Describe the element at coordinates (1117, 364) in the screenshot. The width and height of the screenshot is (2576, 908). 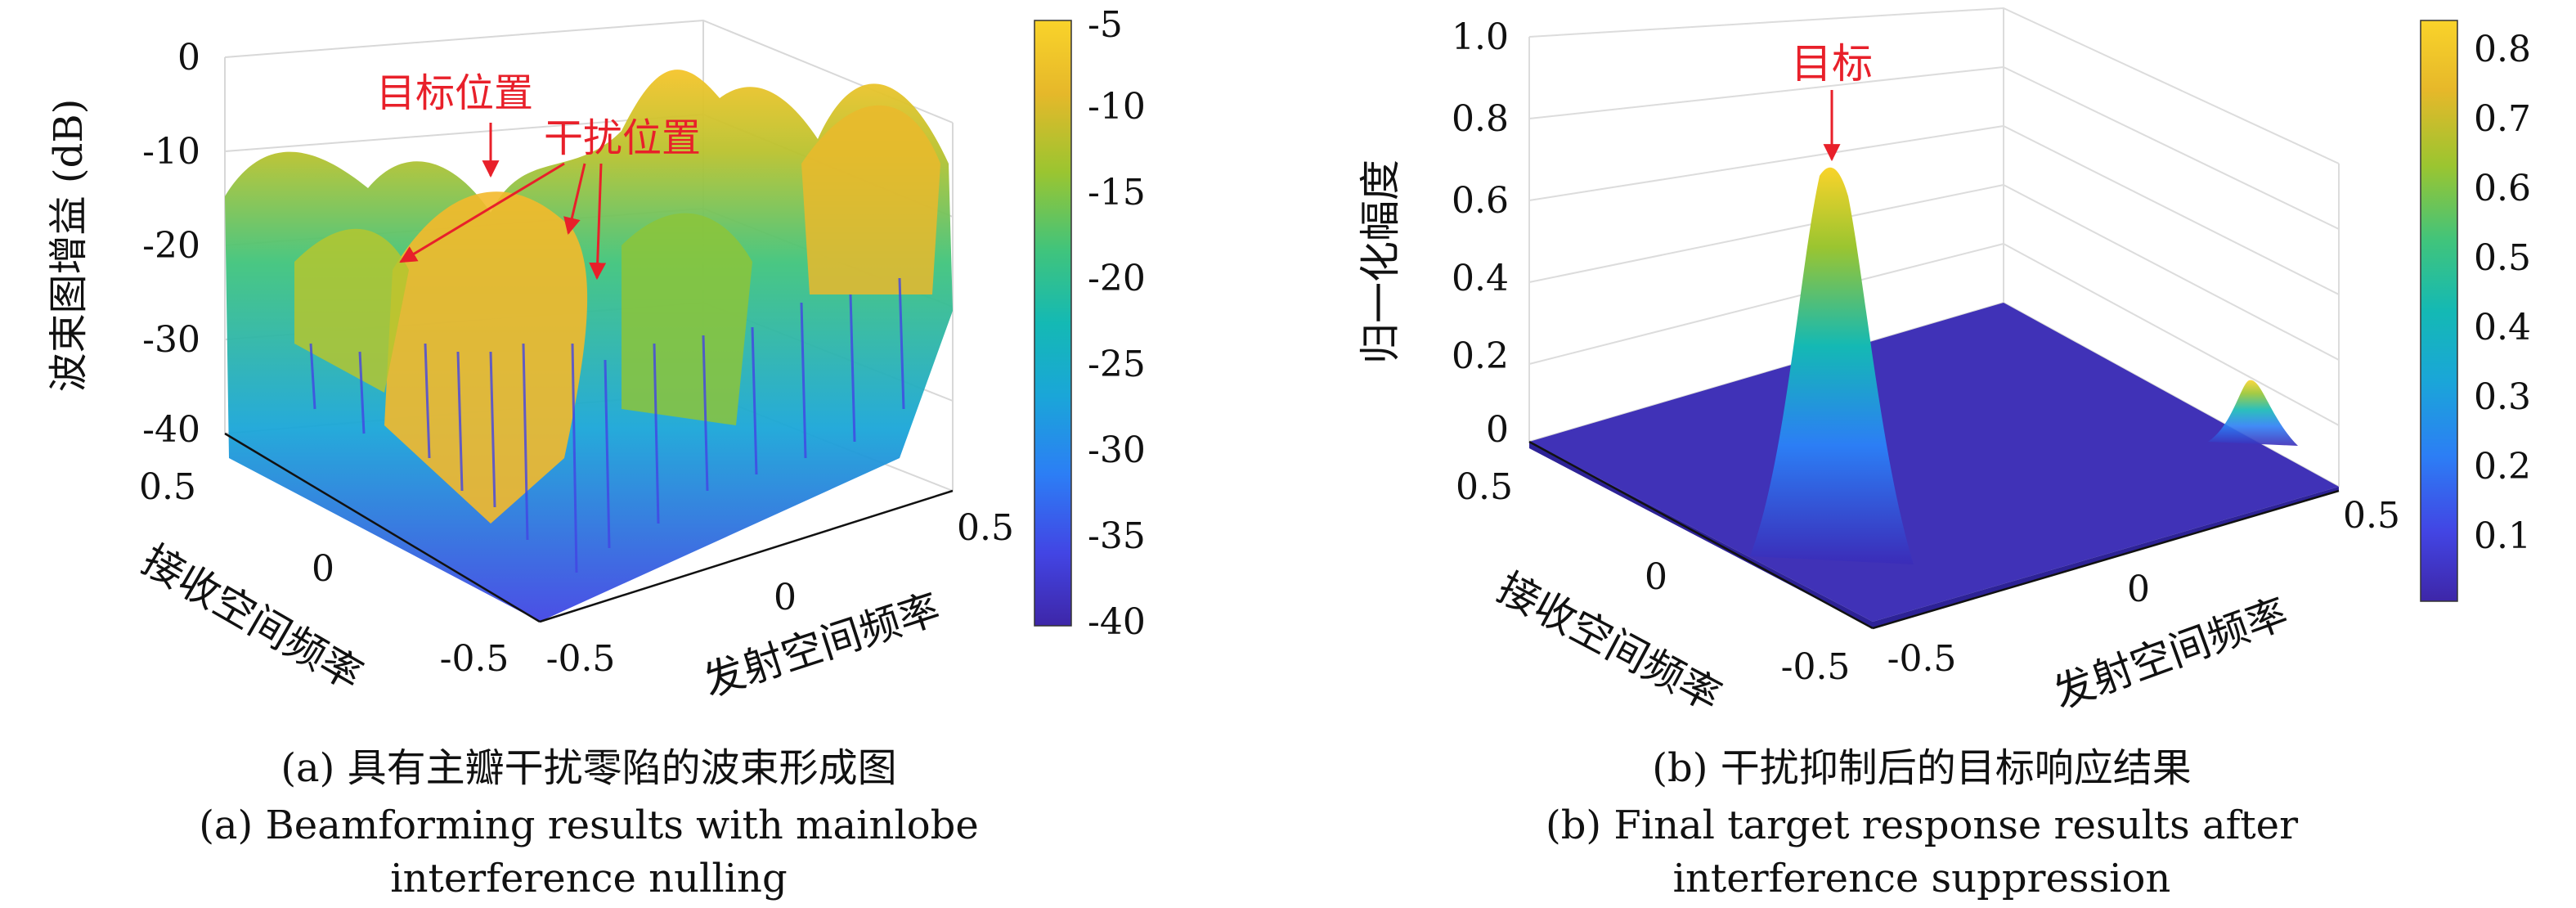
I see `panel-a-cbar-tick: -25` at that location.